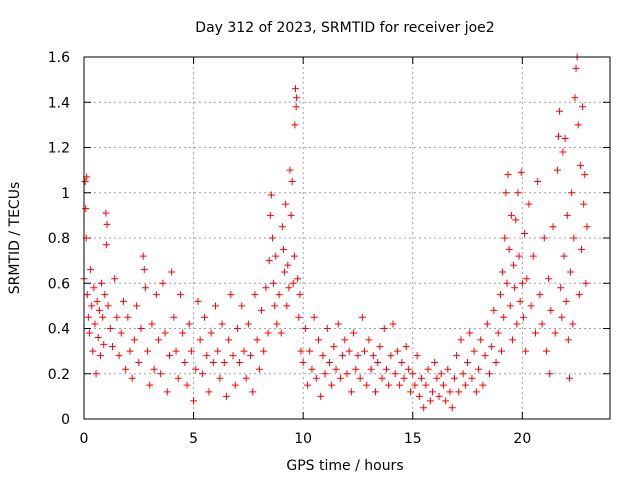 The image size is (640, 480). What do you see at coordinates (59, 239) in the screenshot?
I see `y-tick-label: 0.8` at bounding box center [59, 239].